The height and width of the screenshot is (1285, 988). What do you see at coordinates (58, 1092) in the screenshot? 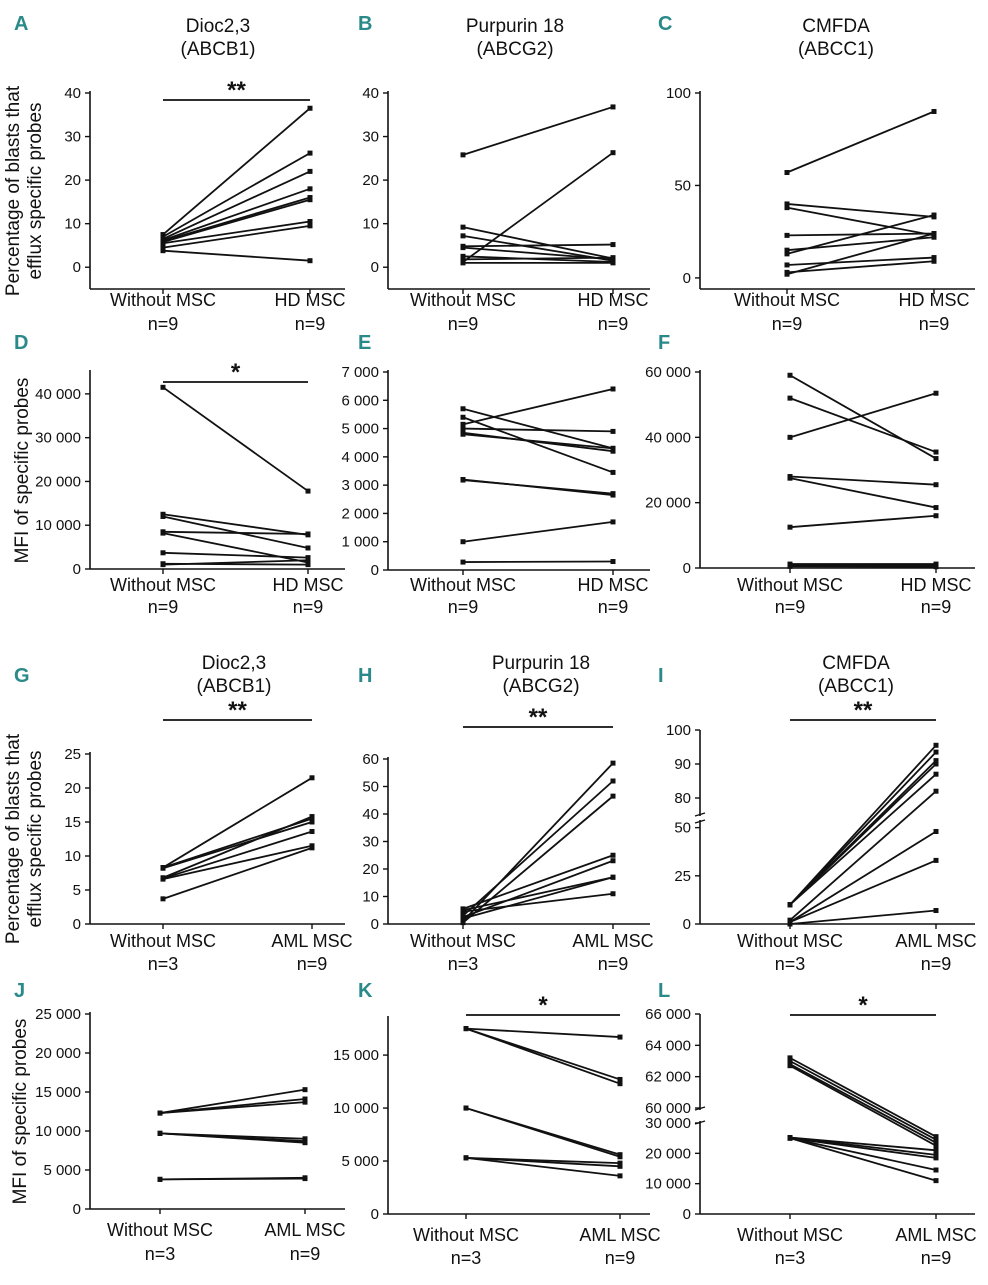
I see `y-tick-label-j: 15 000` at bounding box center [58, 1092].